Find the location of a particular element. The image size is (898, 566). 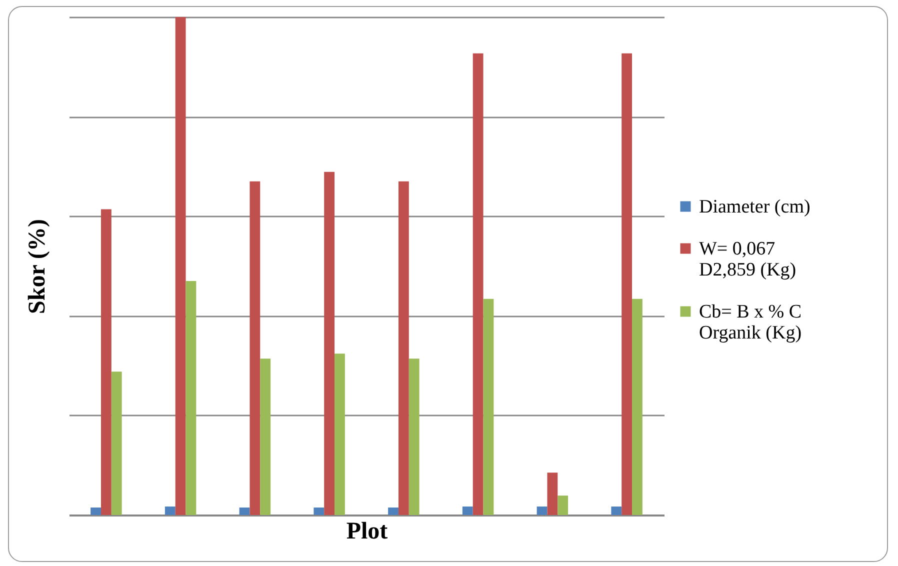

y-axis-title: Skor (%) is located at coordinates (37, 266).